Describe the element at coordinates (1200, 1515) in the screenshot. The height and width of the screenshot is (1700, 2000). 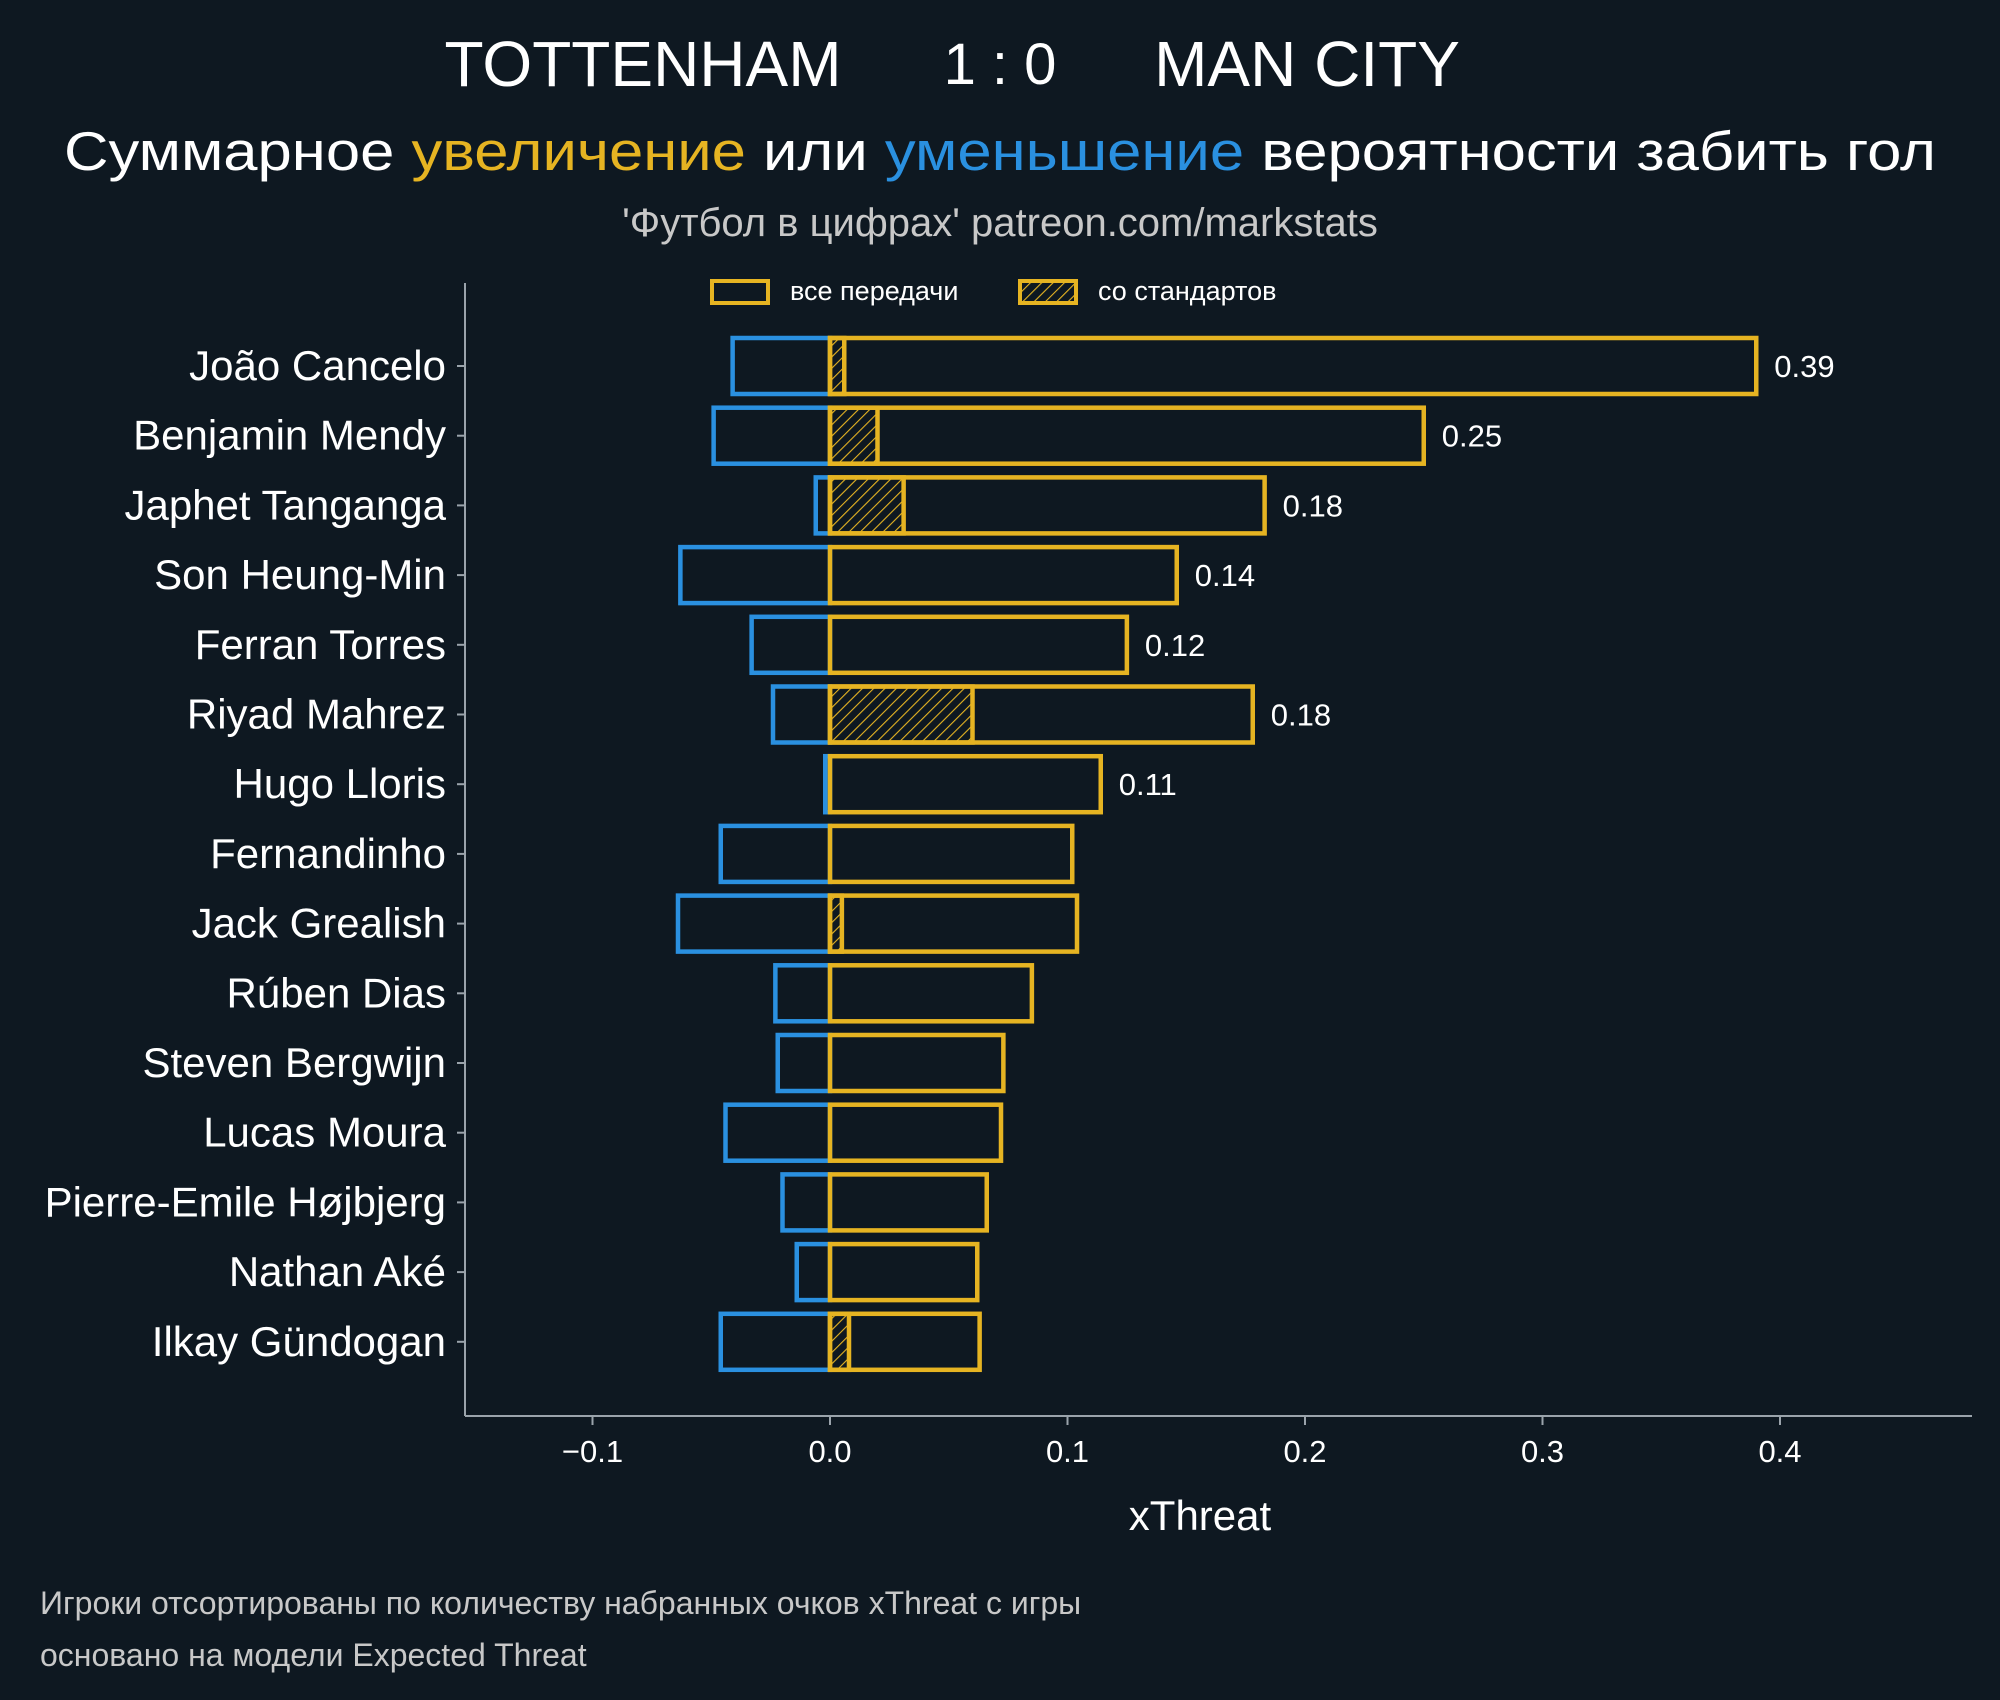
I see `x-axis-label: xThreat` at that location.